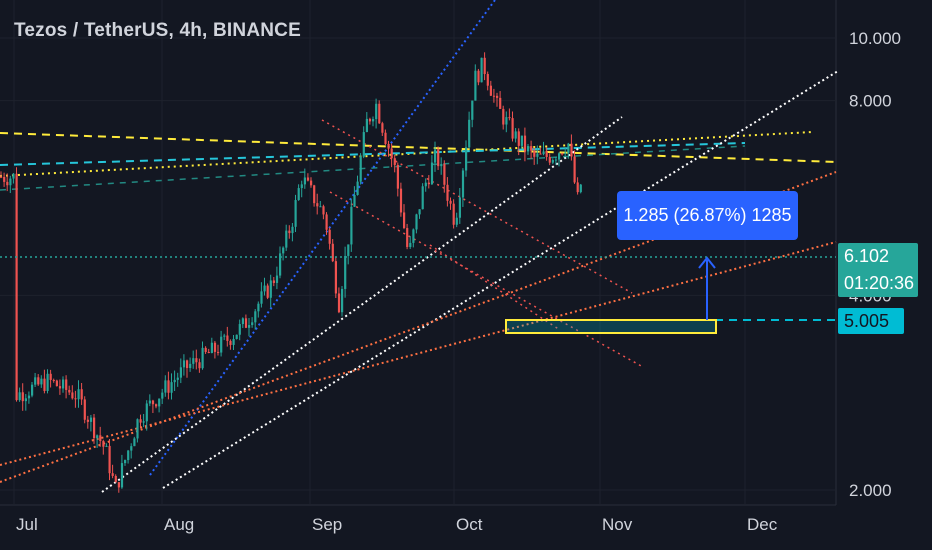 The image size is (932, 550). Describe the element at coordinates (871, 321) in the screenshot. I see `level-badge: 5.005` at that location.